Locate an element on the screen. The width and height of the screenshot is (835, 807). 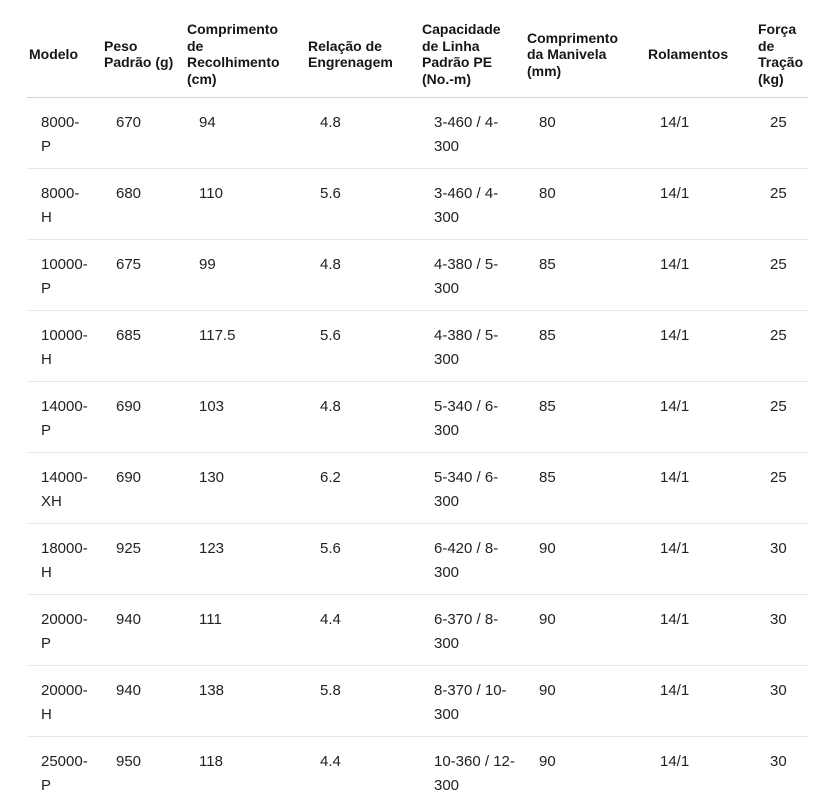
col-header-capacidade-linha: Capacidade de Linha Padrão PE (No.-m) is located at coordinates (472, 49).